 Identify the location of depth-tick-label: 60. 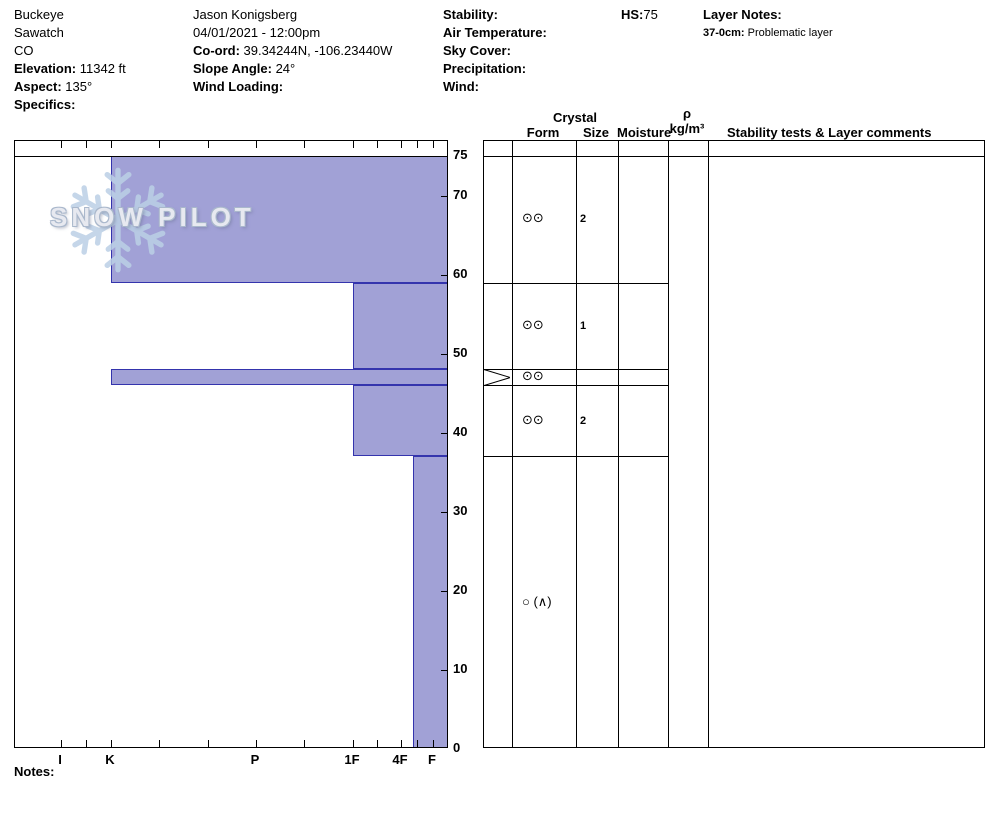
(460, 273).